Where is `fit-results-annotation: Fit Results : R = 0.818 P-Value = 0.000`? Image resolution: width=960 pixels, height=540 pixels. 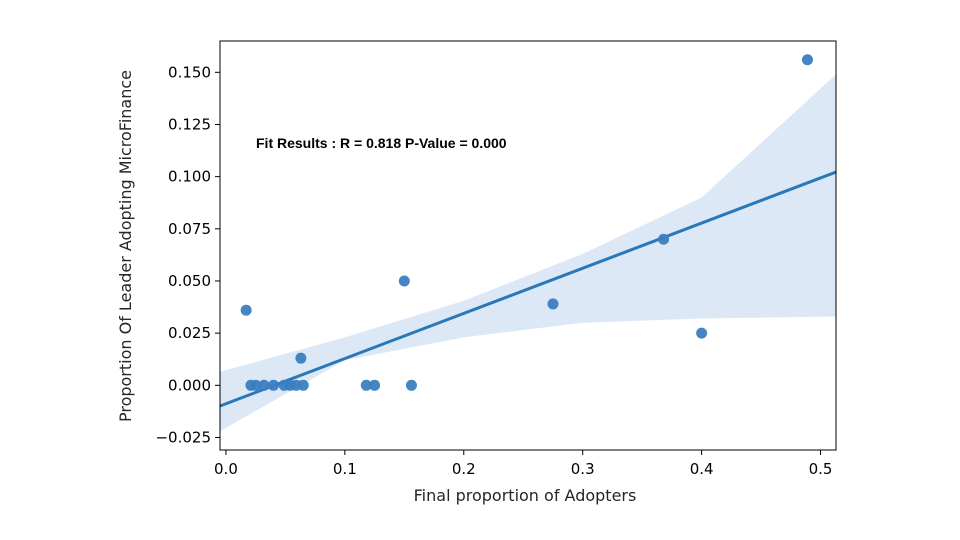 fit-results-annotation: Fit Results : R = 0.818 P-Value = 0.000 is located at coordinates (381, 143).